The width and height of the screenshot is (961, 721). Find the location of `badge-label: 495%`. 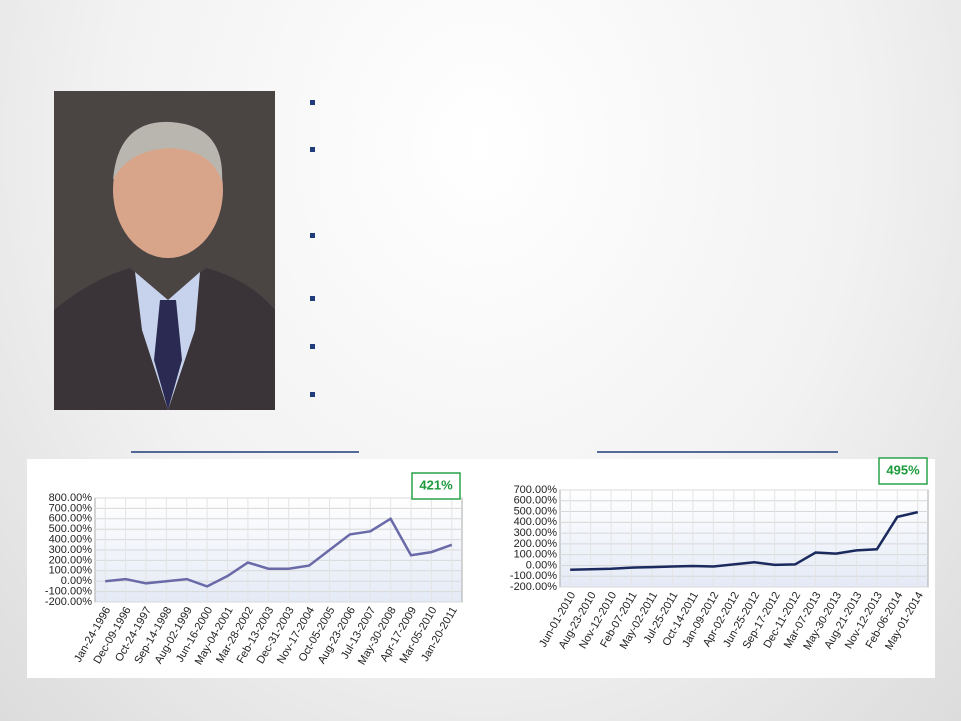

badge-label: 495% is located at coordinates (903, 469).